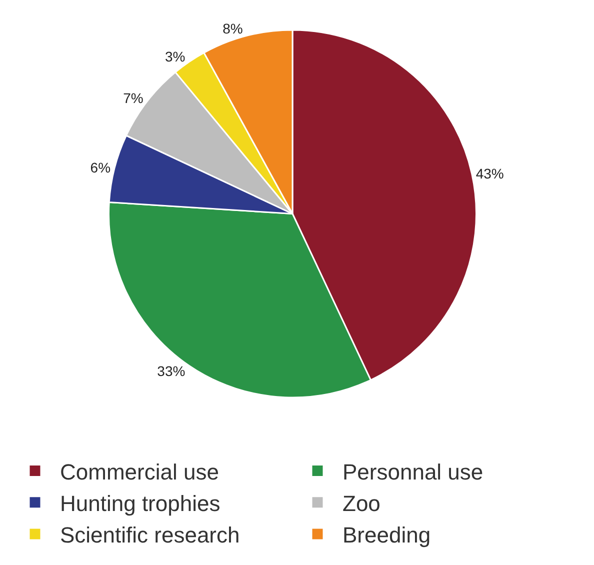  I want to click on legend-label: Hunting trophies, so click(140, 503).